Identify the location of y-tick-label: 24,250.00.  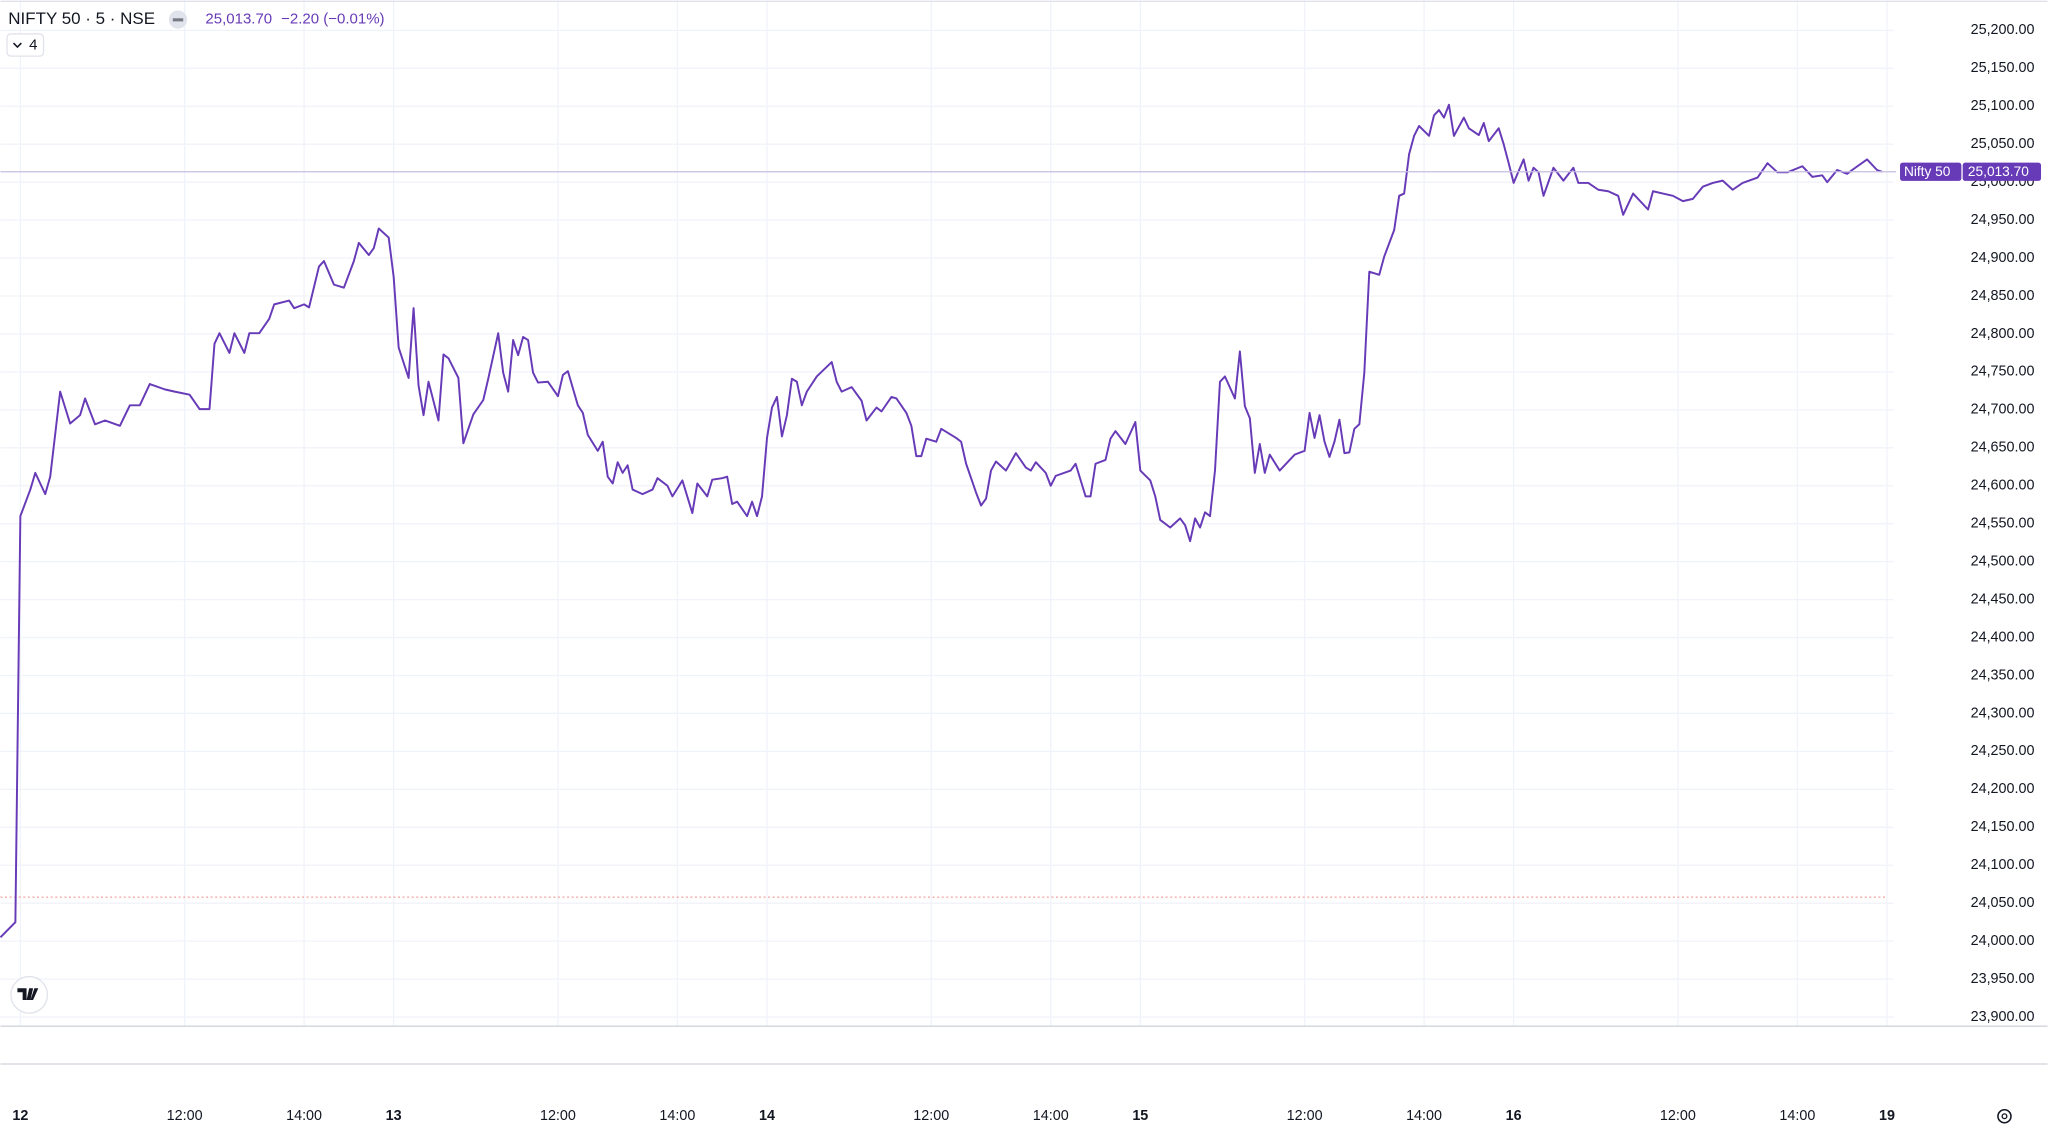
(2003, 751).